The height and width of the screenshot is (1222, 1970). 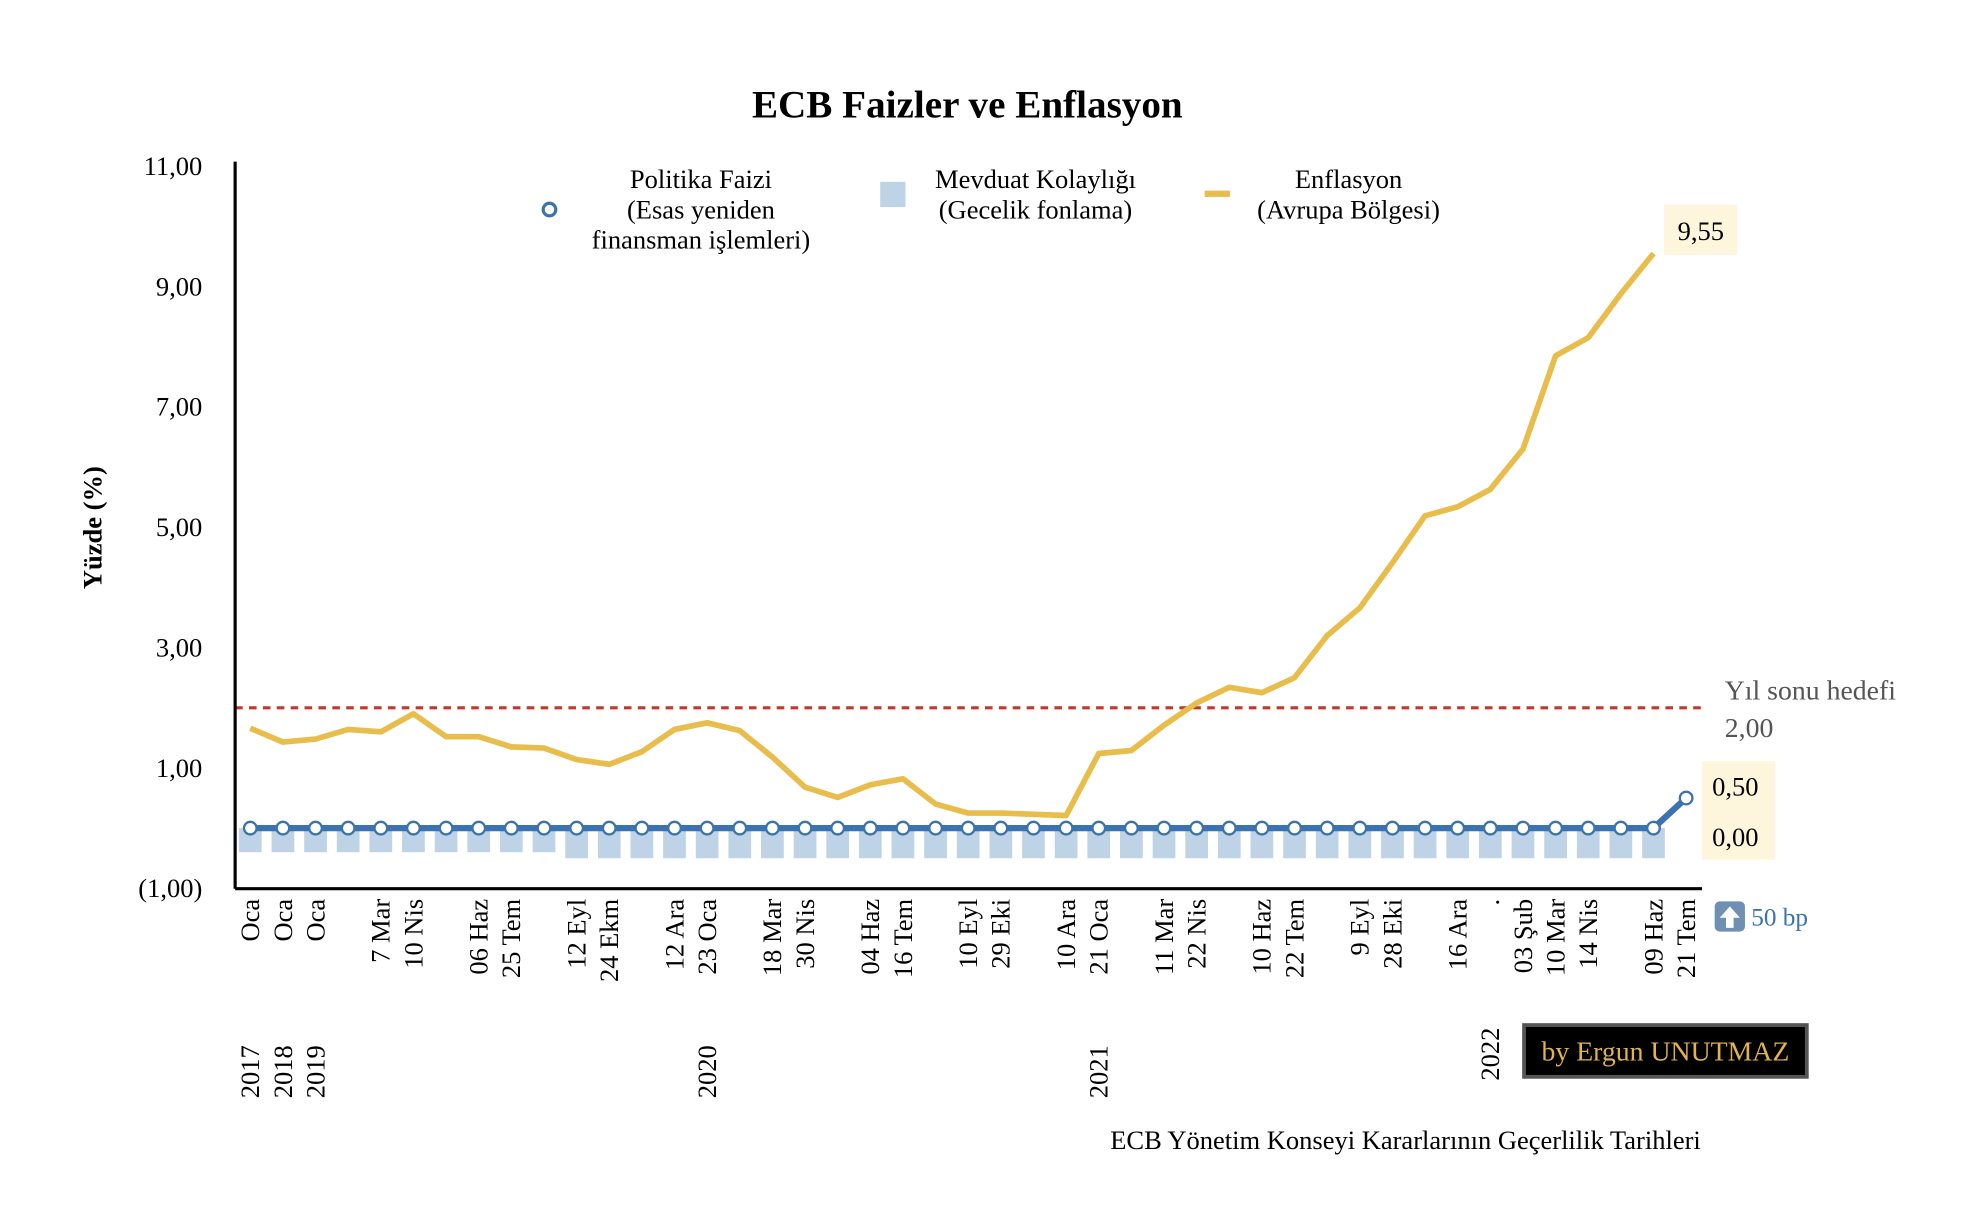 What do you see at coordinates (1099, 1071) in the screenshot?
I see `year-label: 2021` at bounding box center [1099, 1071].